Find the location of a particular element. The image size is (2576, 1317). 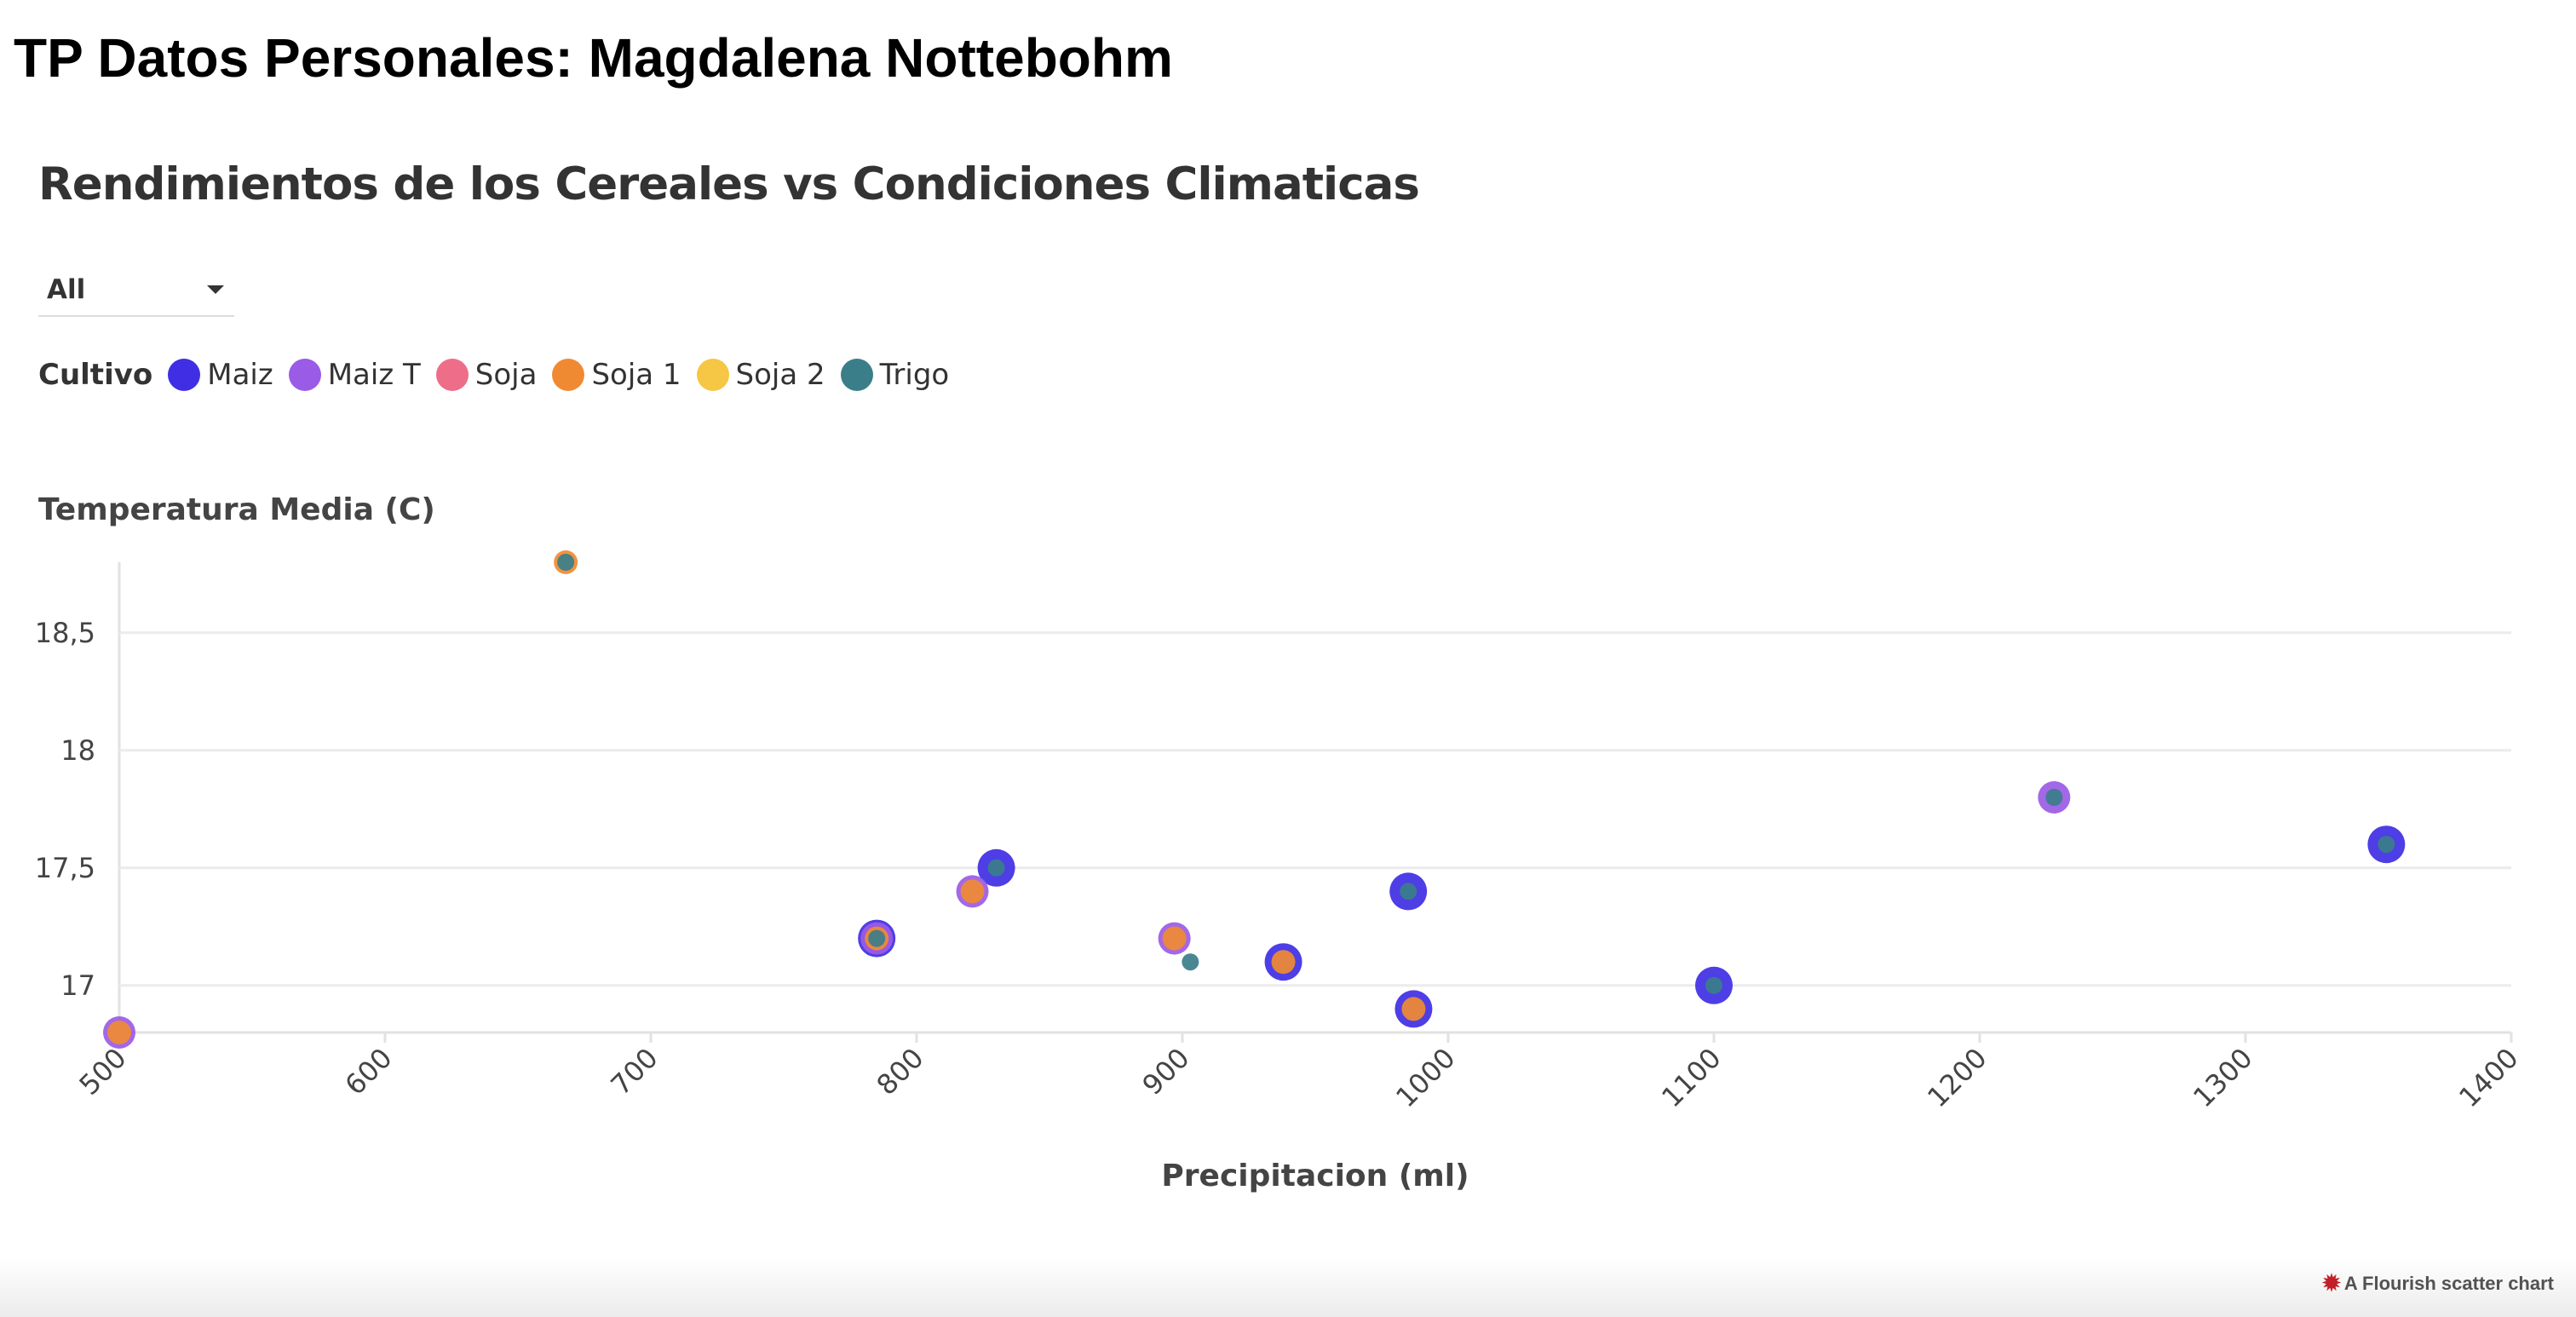

y-tick-label: 18,5 is located at coordinates (65, 633).